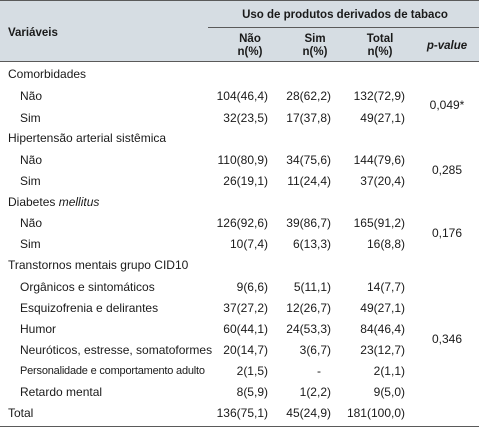 Image resolution: width=479 pixels, height=427 pixels. What do you see at coordinates (87, 138) in the screenshot?
I see `section-title: Hipertensão arterial sistêmica` at bounding box center [87, 138].